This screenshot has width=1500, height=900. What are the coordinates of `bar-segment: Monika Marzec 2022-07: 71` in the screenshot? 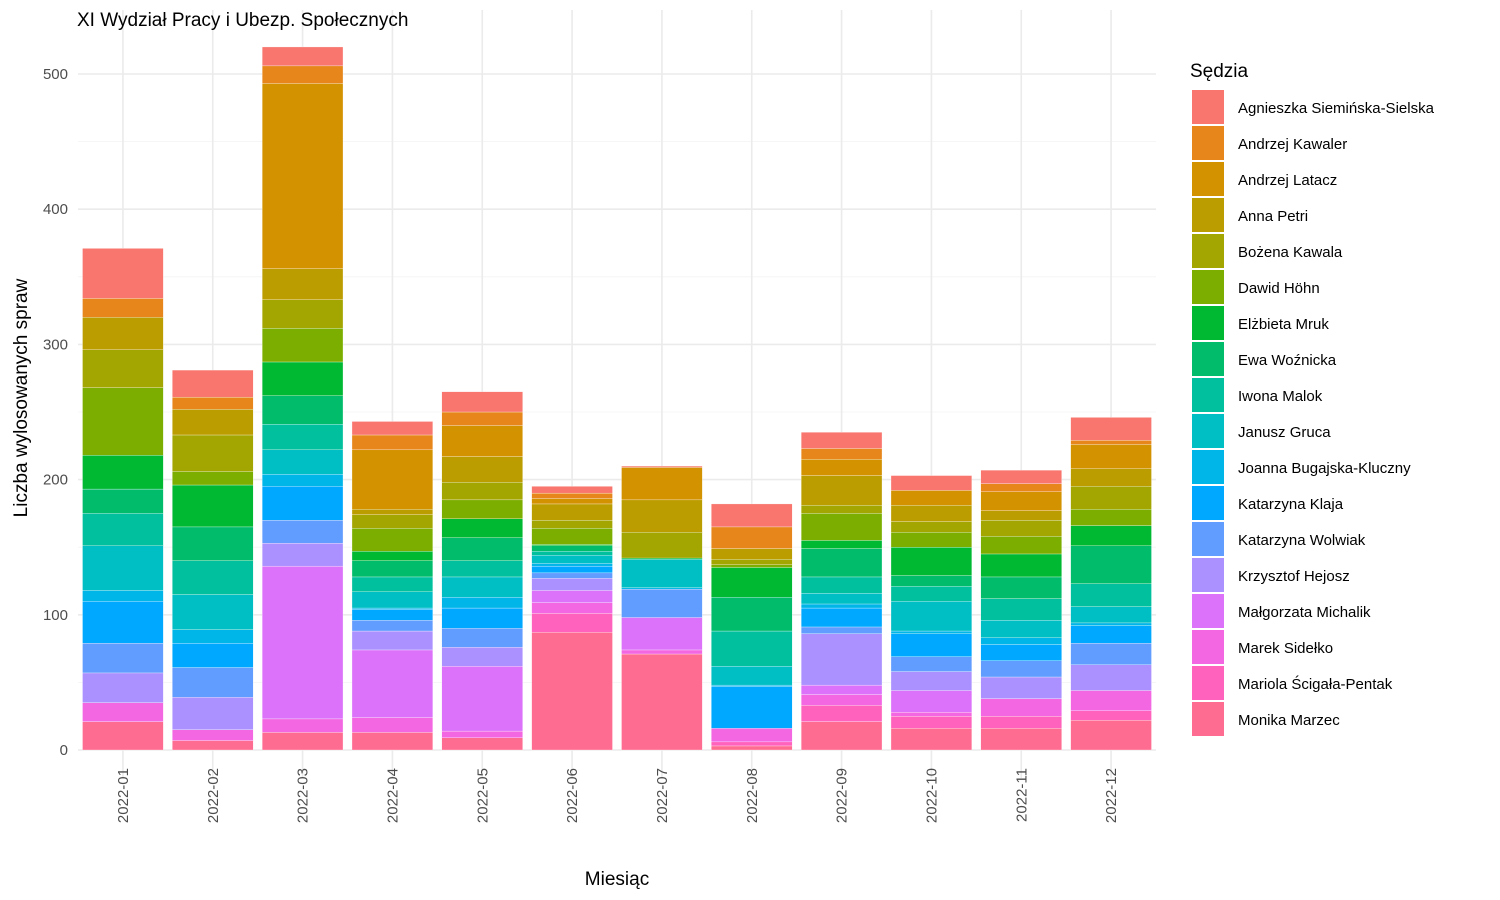 It's located at (662, 702).